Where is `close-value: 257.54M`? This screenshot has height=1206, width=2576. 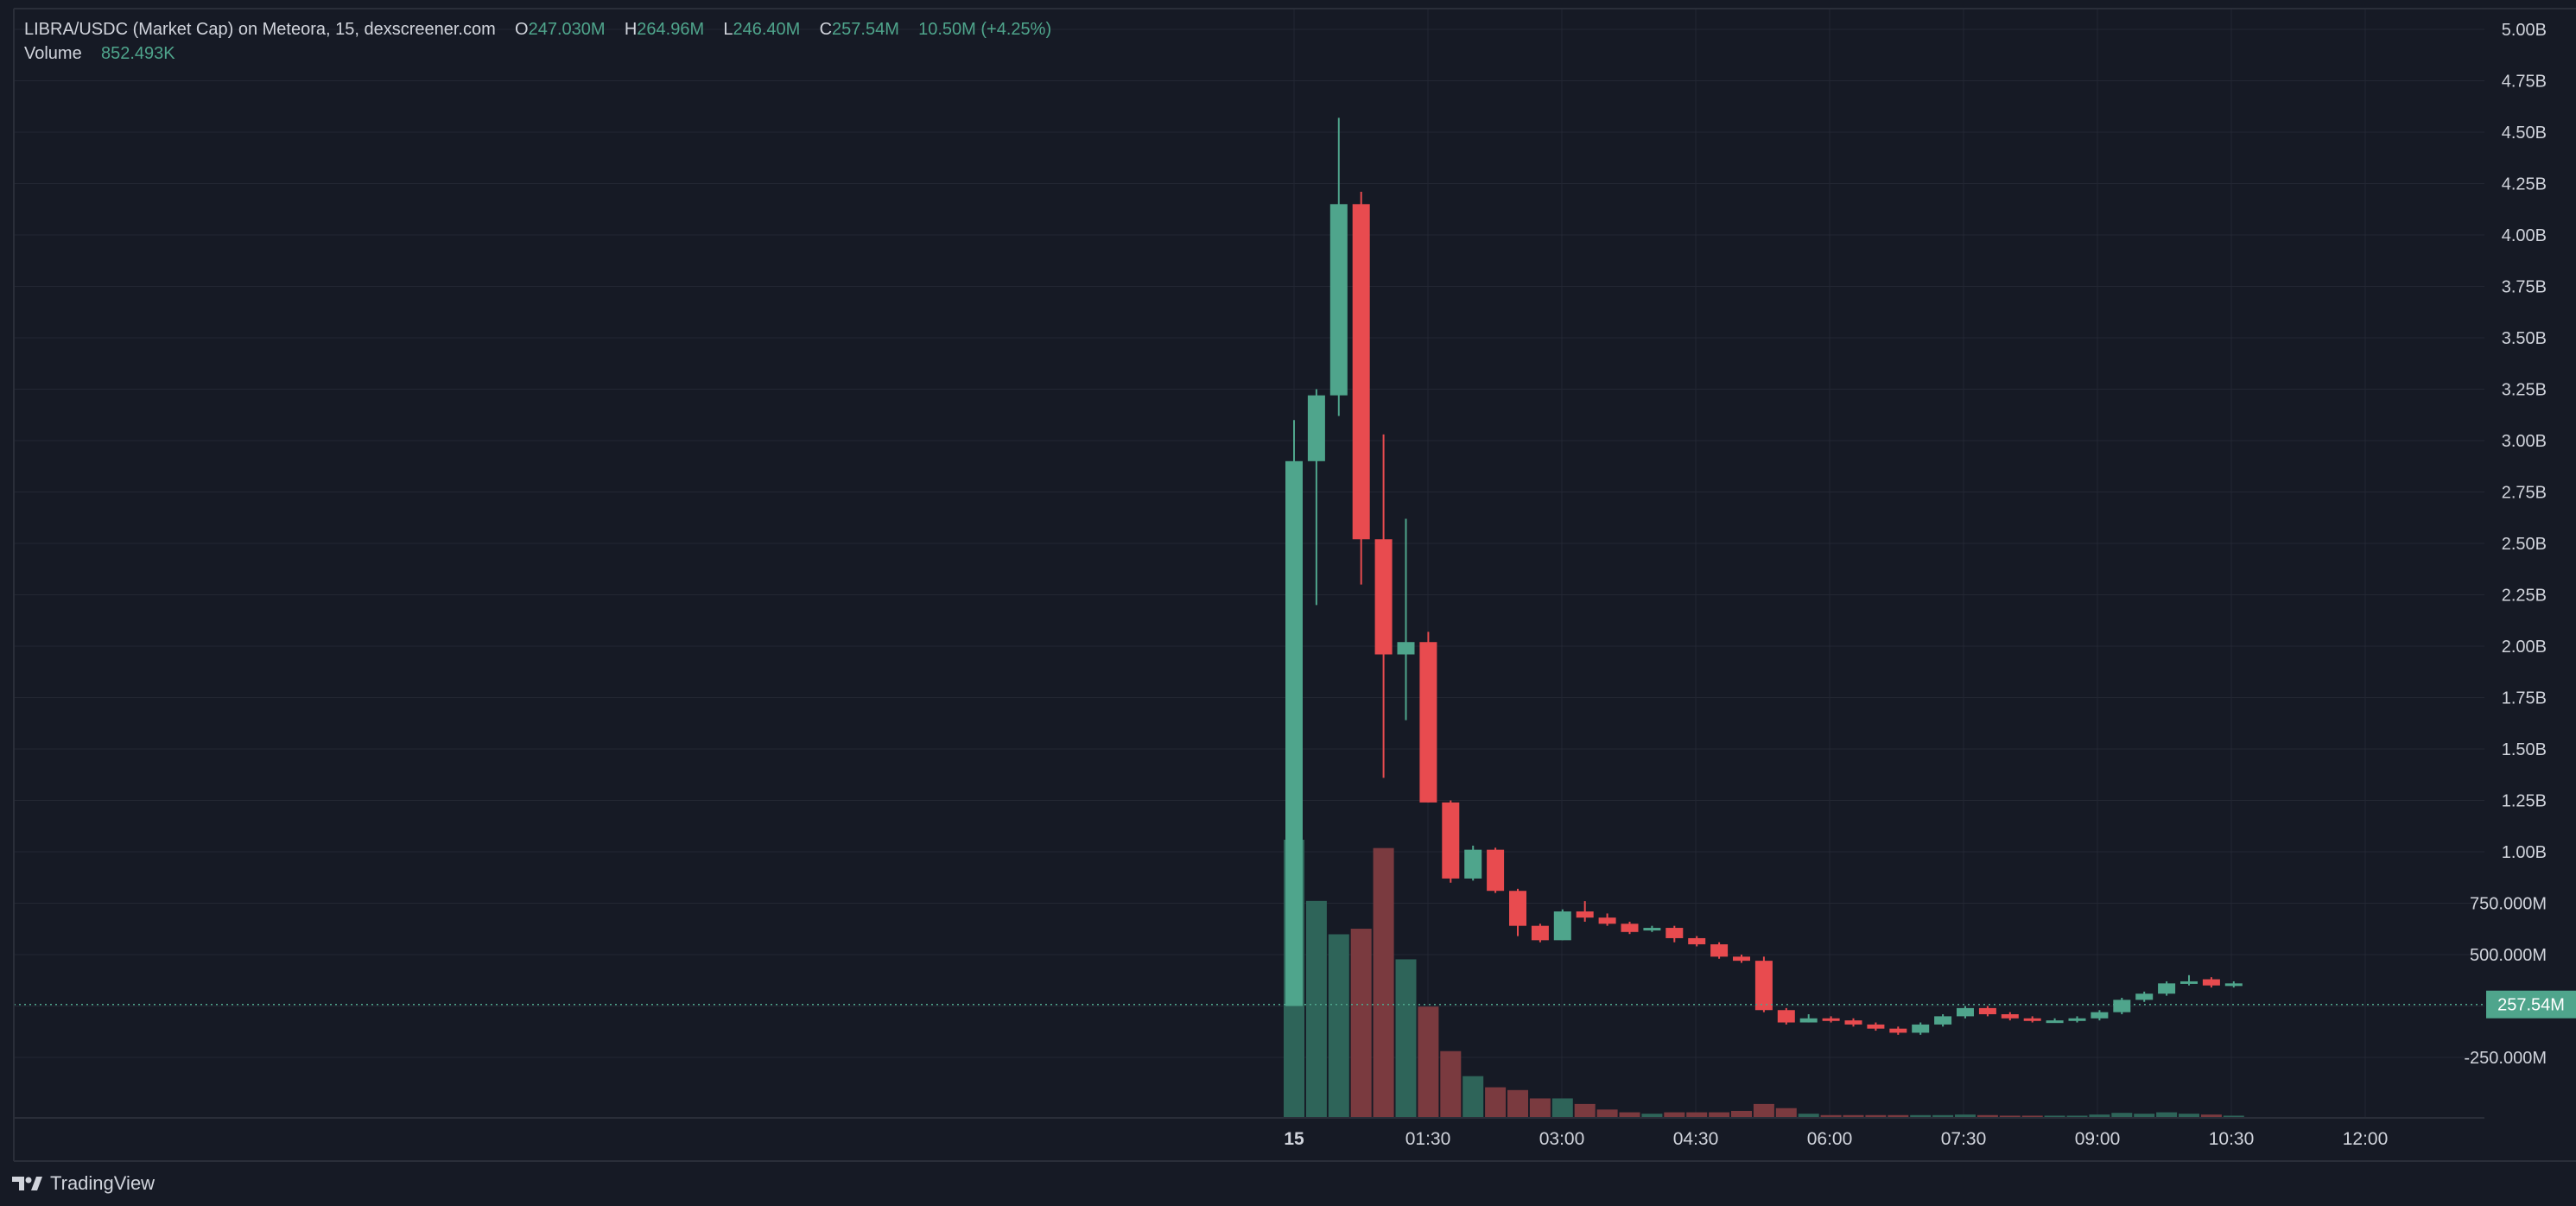 close-value: 257.54M is located at coordinates (865, 30).